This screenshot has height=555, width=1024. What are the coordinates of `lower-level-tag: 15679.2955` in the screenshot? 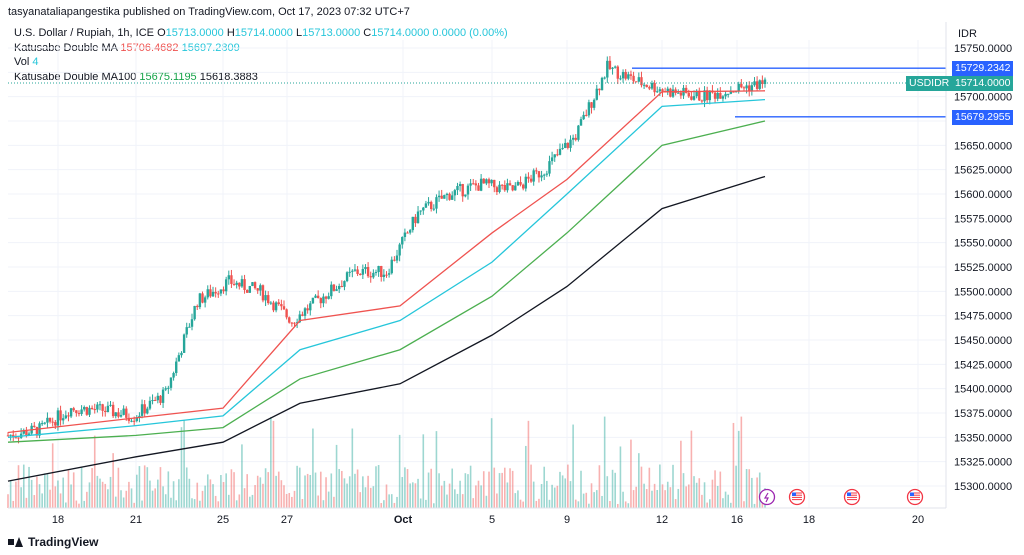 It's located at (983, 117).